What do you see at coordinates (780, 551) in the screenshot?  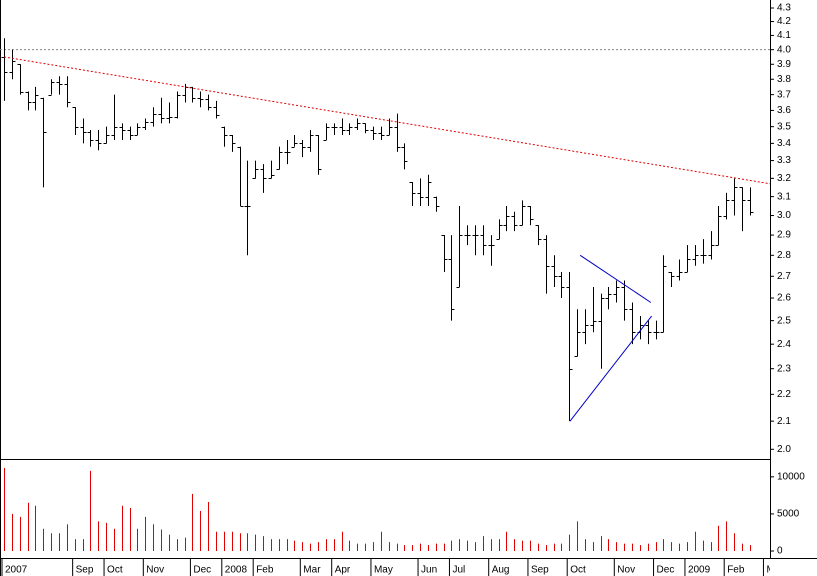 I see `volume-tick-label: 0` at bounding box center [780, 551].